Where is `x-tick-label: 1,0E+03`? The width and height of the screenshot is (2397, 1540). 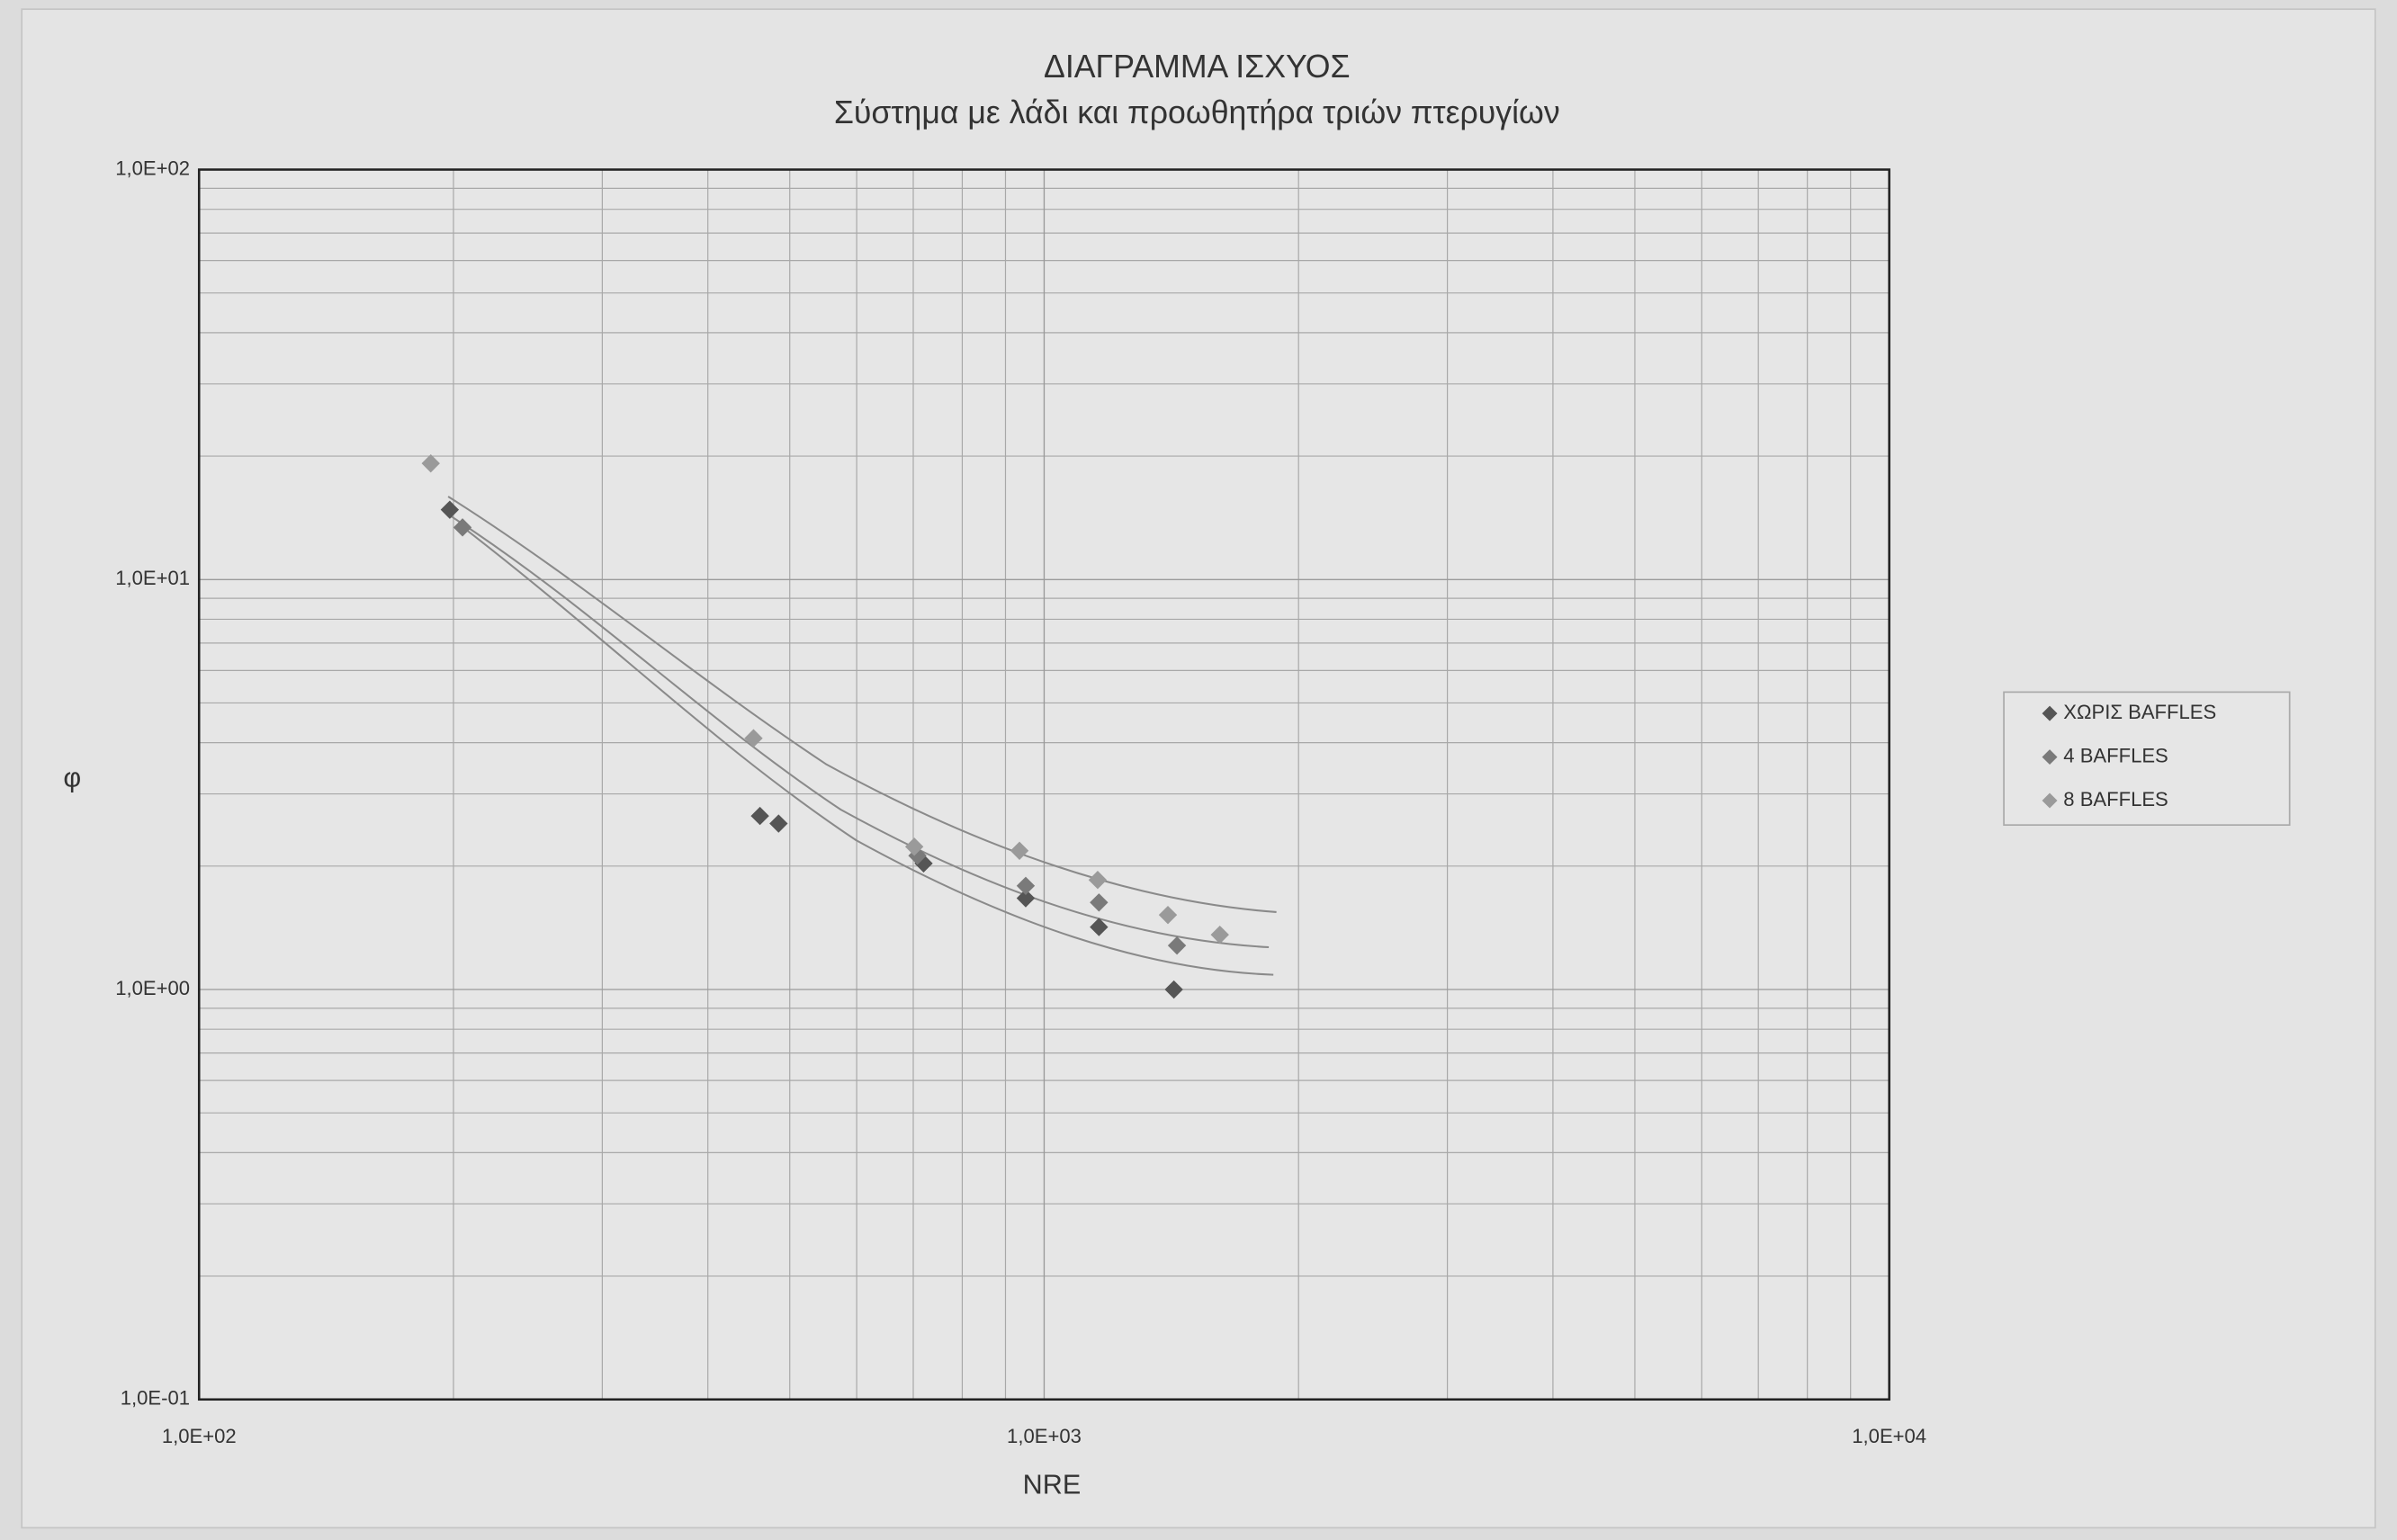 x-tick-label: 1,0E+03 is located at coordinates (1044, 1436).